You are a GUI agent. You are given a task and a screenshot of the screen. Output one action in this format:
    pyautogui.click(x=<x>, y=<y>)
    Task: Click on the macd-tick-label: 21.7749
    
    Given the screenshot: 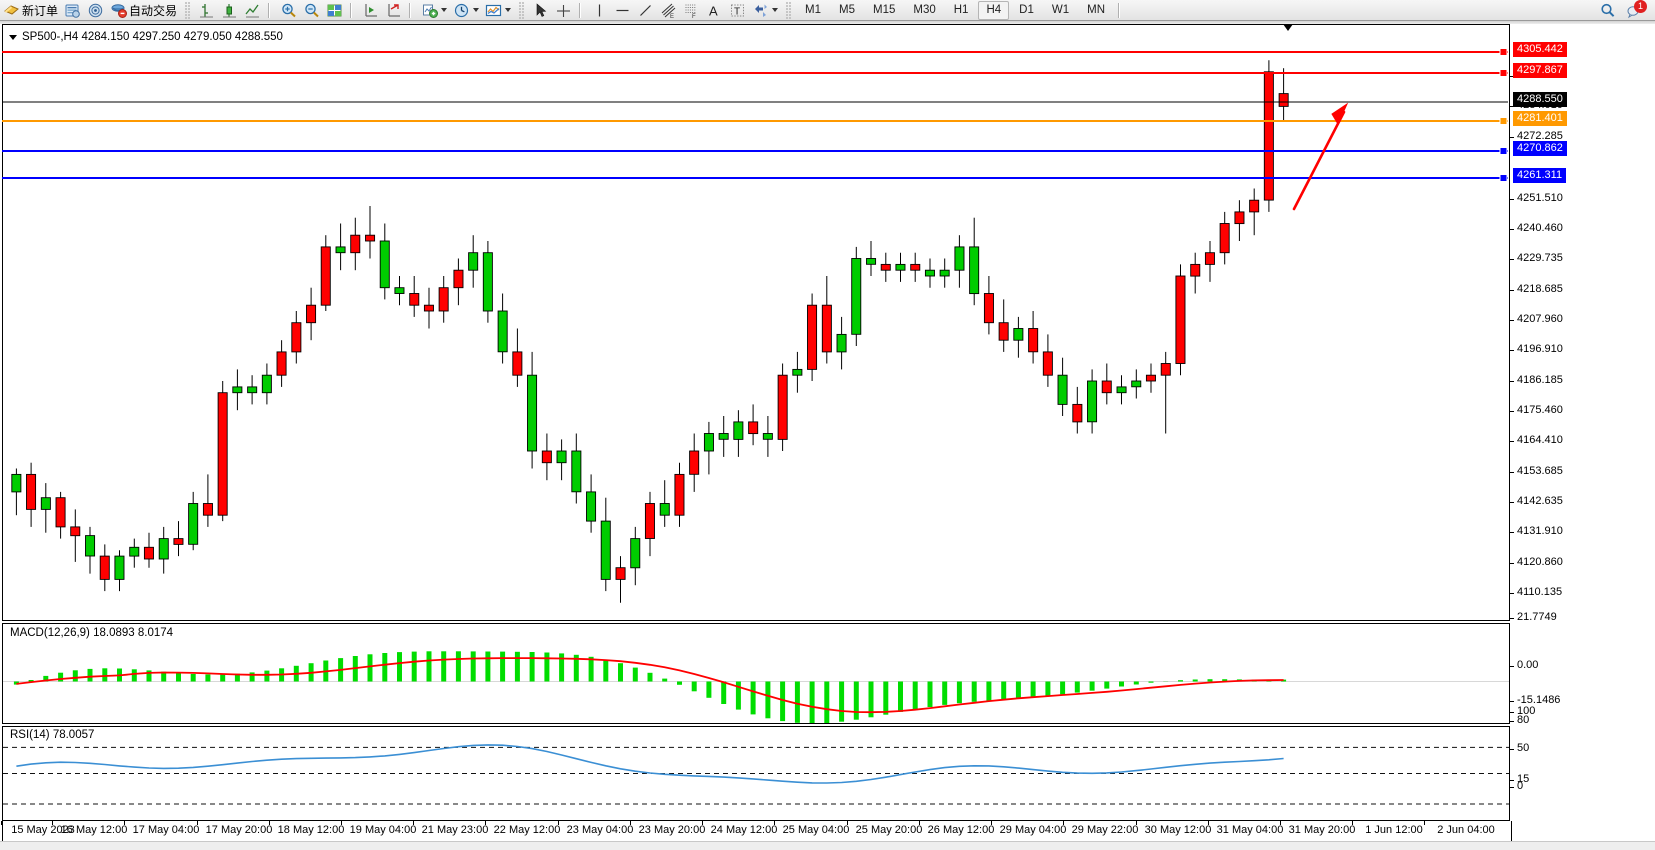 What is the action you would take?
    pyautogui.click(x=1537, y=617)
    